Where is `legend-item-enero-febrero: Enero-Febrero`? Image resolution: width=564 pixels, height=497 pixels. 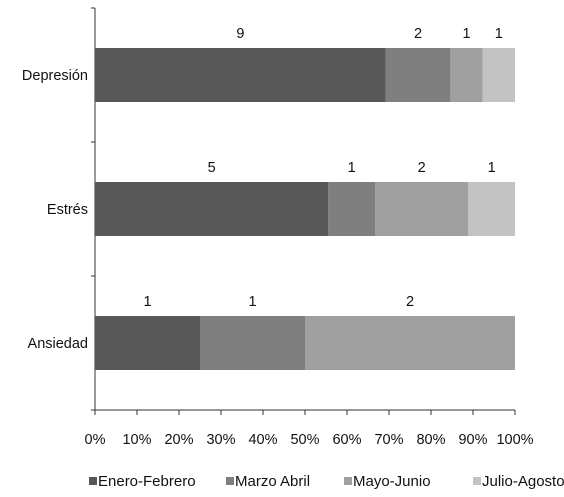
legend-item-enero-febrero: Enero-Febrero is located at coordinates (142, 481).